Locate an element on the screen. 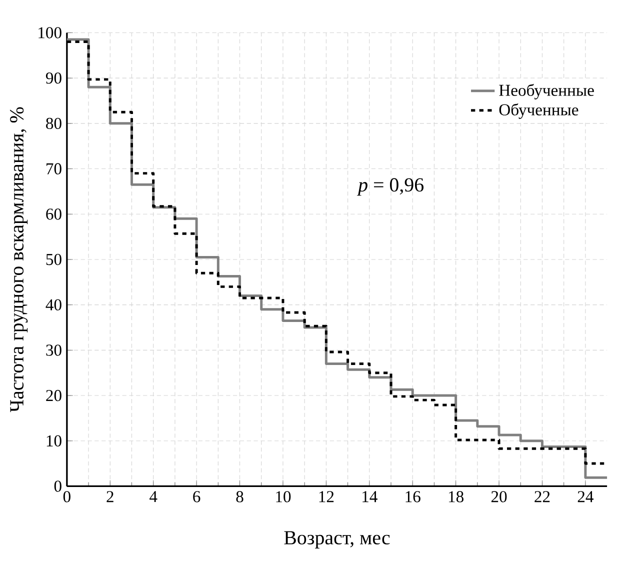  y-tick-label: 100 is located at coordinates (50, 32).